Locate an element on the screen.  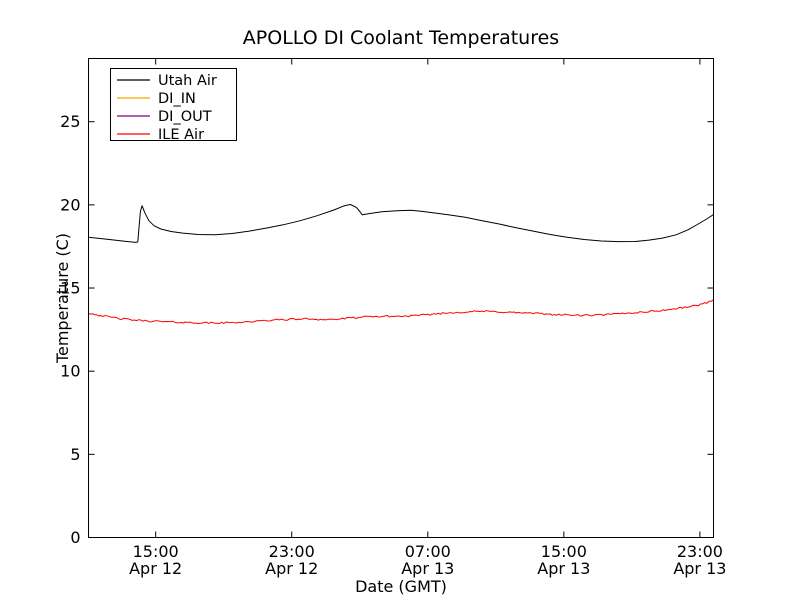
y-tick-label: 20 is located at coordinates (70, 204).